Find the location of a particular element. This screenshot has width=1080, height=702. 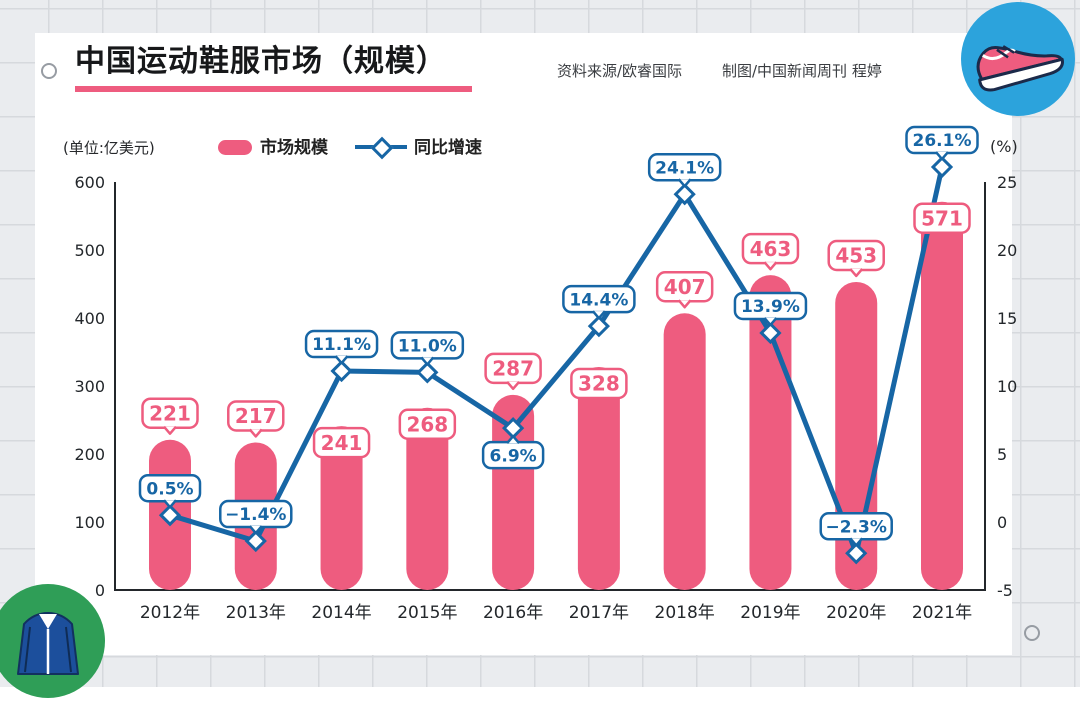

diamond-marker-2021年 is located at coordinates (942, 167).